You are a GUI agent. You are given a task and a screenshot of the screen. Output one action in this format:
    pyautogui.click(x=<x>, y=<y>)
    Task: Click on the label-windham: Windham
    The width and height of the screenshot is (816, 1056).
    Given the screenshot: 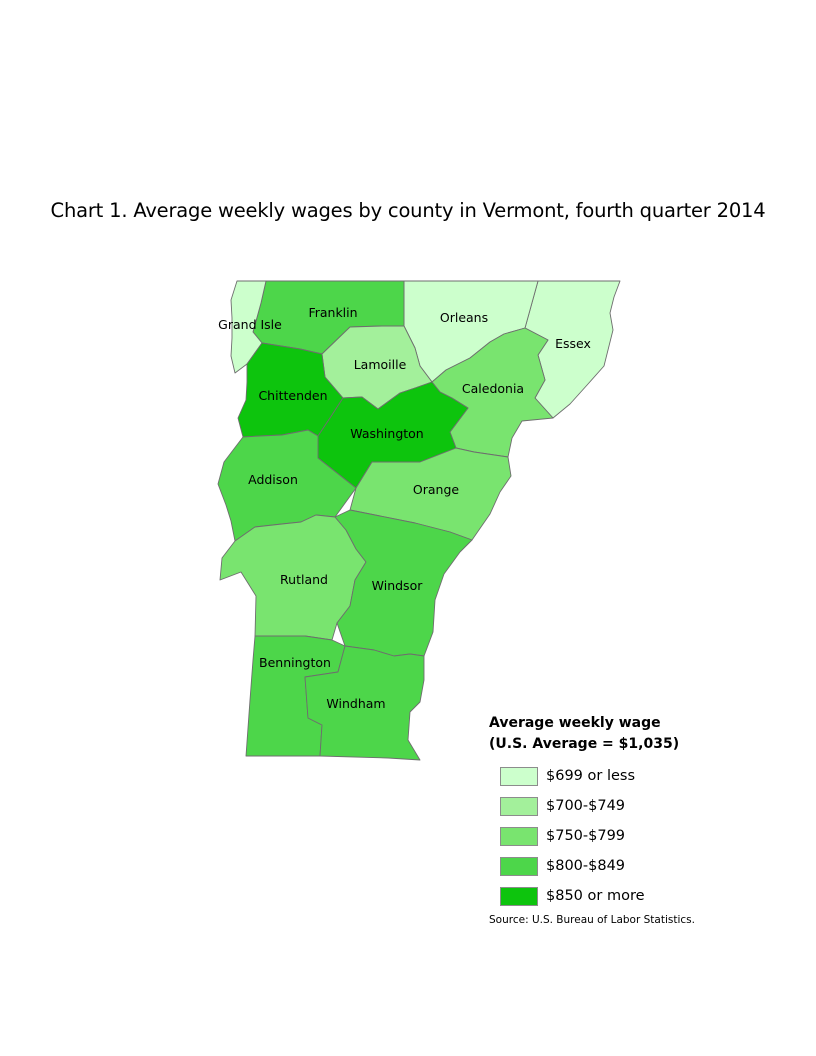 What is the action you would take?
    pyautogui.click(x=355, y=703)
    